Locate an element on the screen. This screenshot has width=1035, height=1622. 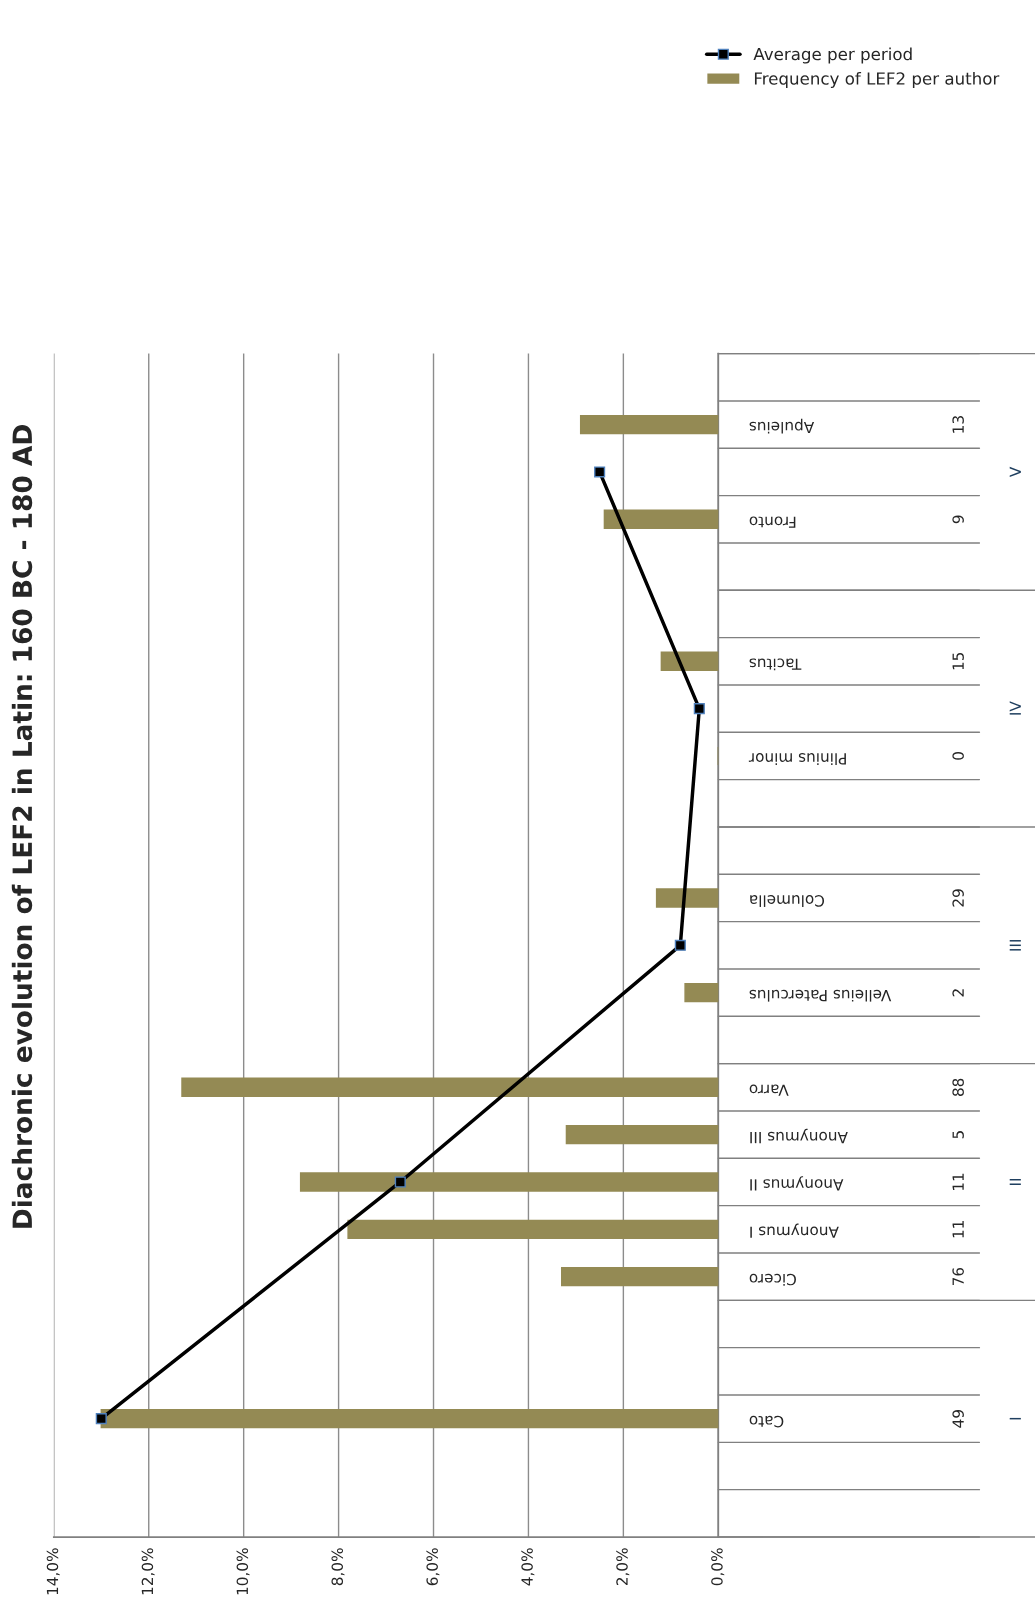
y-tick-label: Columella is located at coordinates (787, 901).